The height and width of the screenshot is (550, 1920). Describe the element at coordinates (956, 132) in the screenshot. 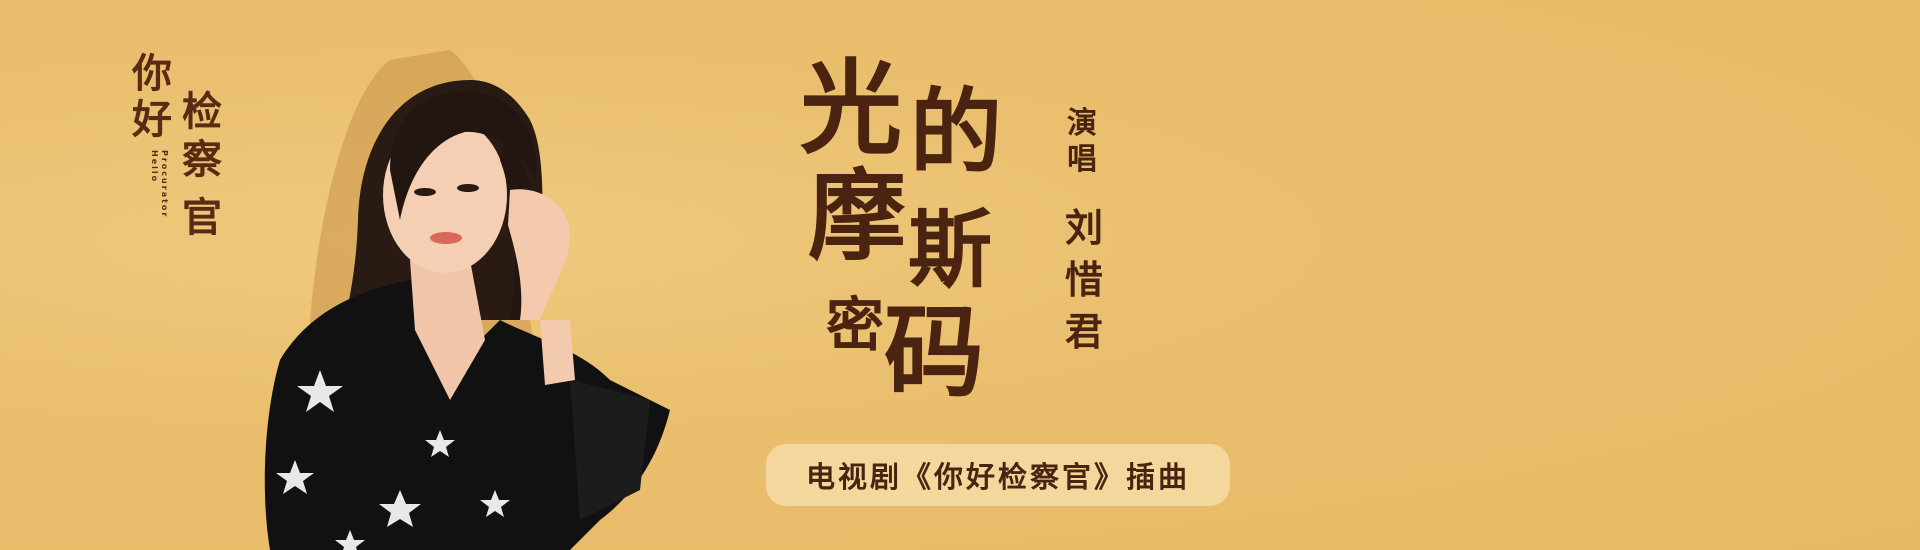

I see `song-title-char: 的` at that location.